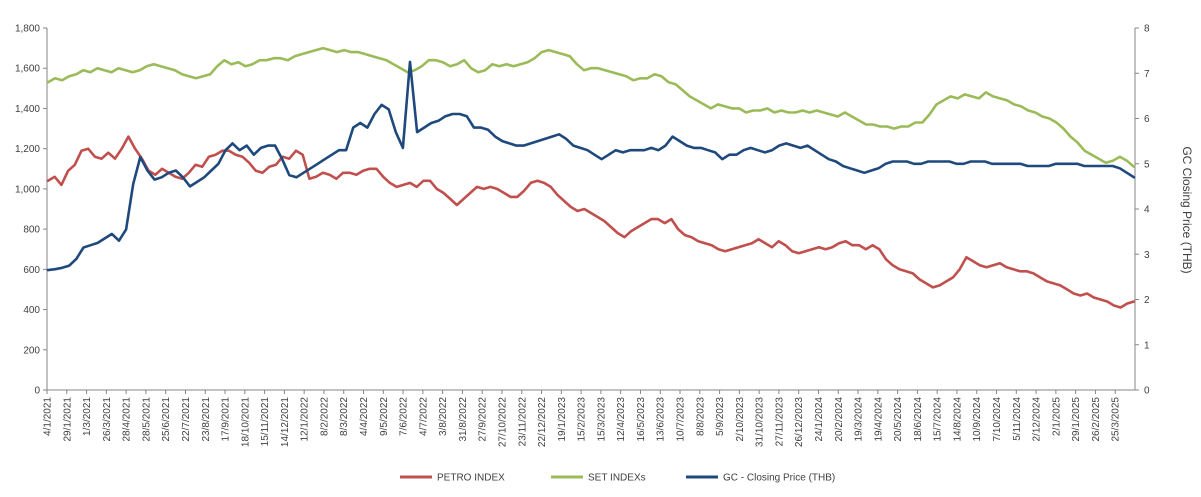  I want to click on x-tick-label: 8/2/2022, so click(324, 416).